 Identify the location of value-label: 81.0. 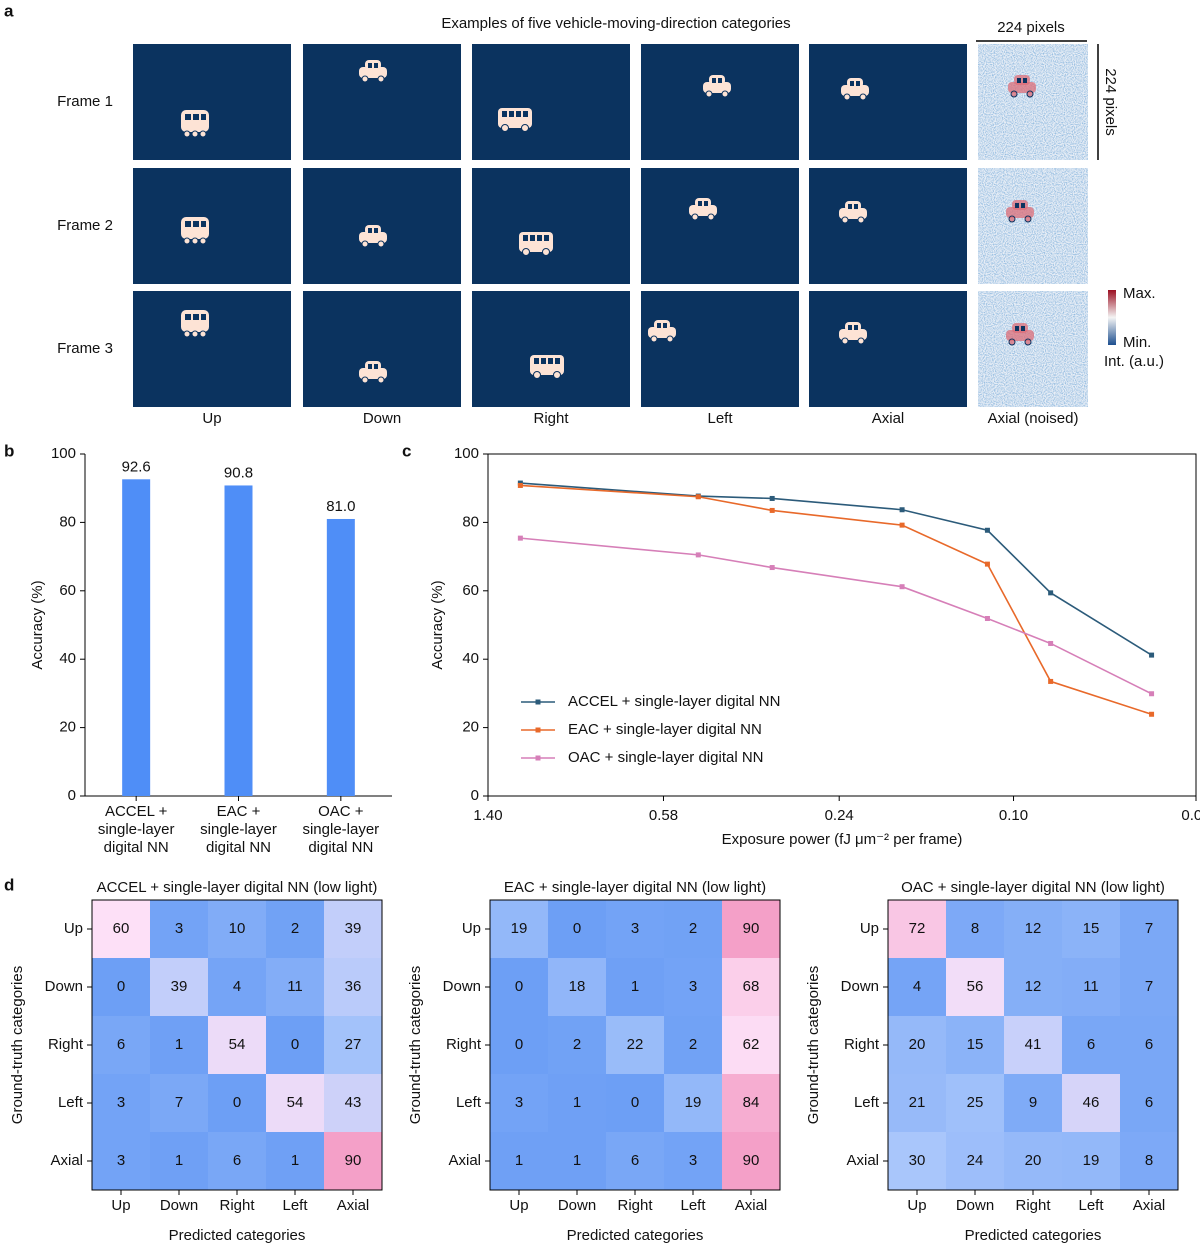
(340, 506).